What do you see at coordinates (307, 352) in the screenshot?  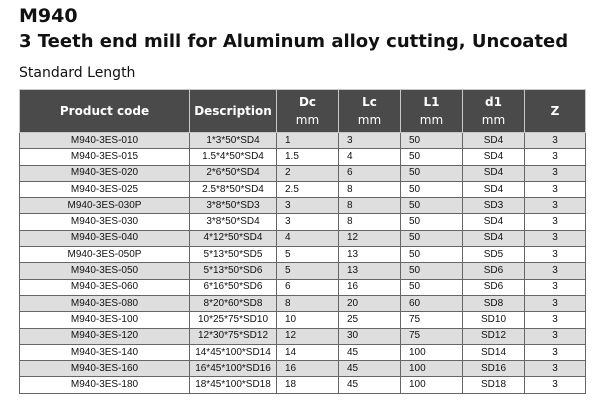 I see `dc-cell: 14` at bounding box center [307, 352].